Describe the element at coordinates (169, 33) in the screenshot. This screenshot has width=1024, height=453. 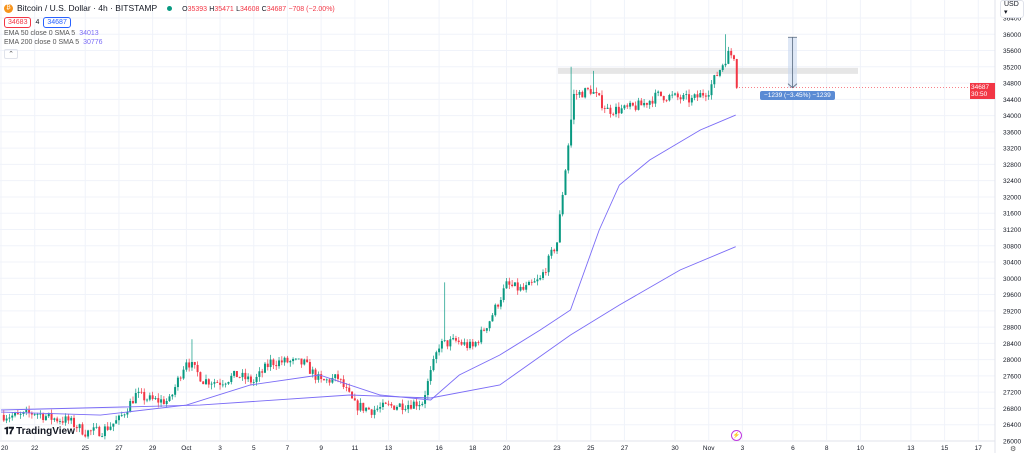
I see `ema50-legend: EMA 50 close 0 SMA 5 34013` at that location.